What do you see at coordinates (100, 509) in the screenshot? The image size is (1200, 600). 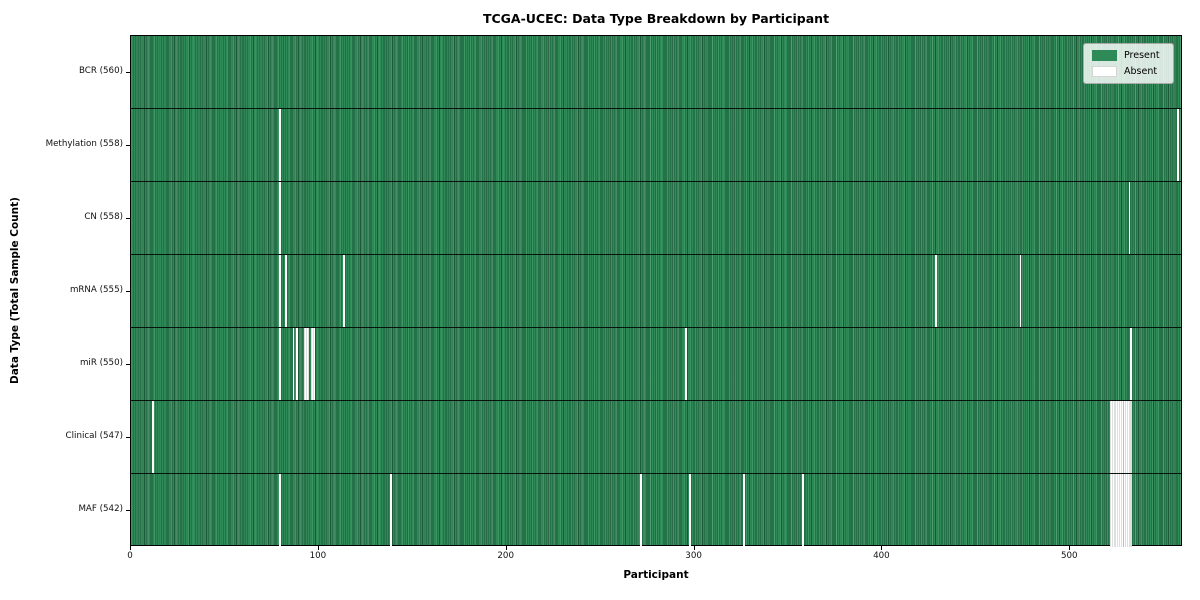 I see `y-tick-label: MAF (542)` at bounding box center [100, 509].